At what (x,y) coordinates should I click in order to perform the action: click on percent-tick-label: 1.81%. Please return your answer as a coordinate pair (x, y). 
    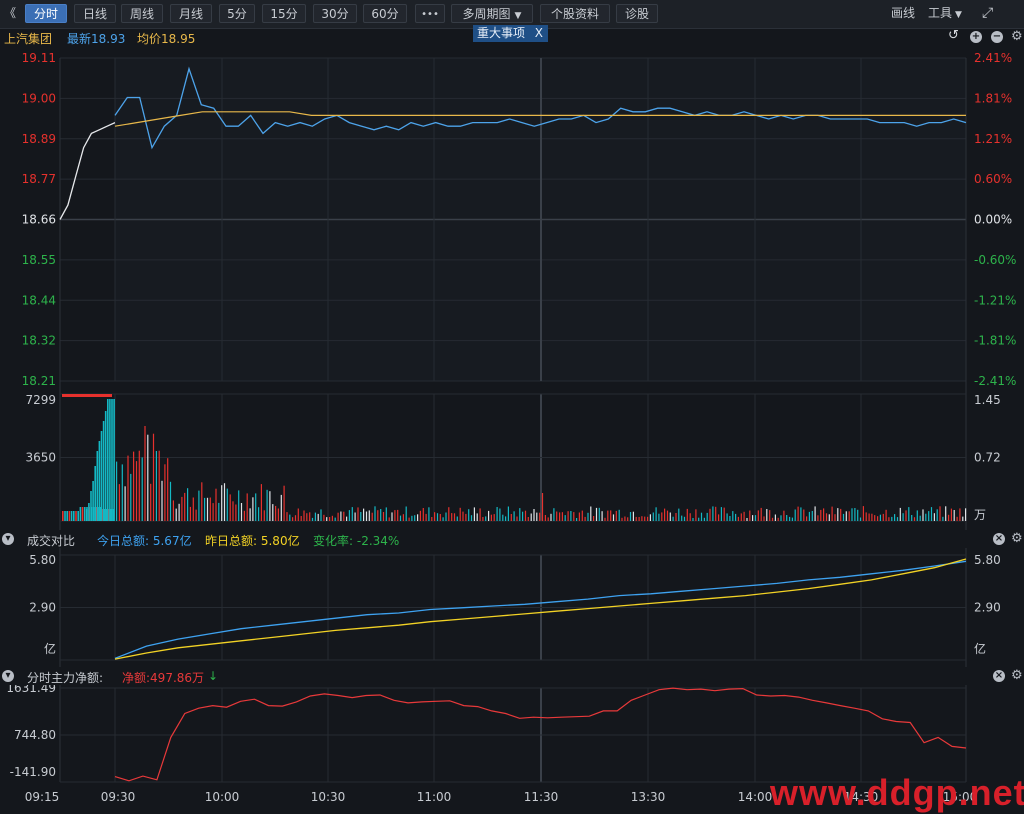
    Looking at the image, I should click on (993, 98).